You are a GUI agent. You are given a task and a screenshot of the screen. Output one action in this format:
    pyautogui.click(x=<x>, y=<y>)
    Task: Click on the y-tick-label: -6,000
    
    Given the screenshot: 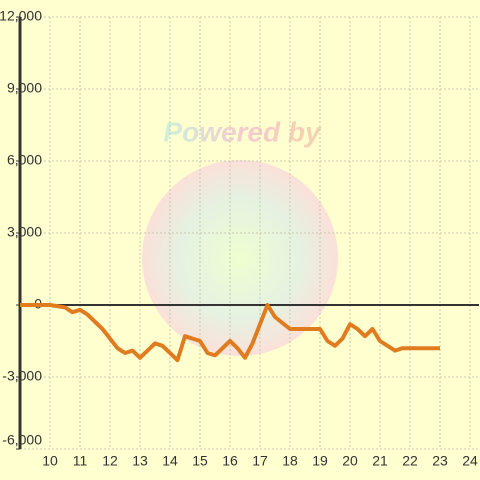 What is the action you would take?
    pyautogui.click(x=22, y=440)
    